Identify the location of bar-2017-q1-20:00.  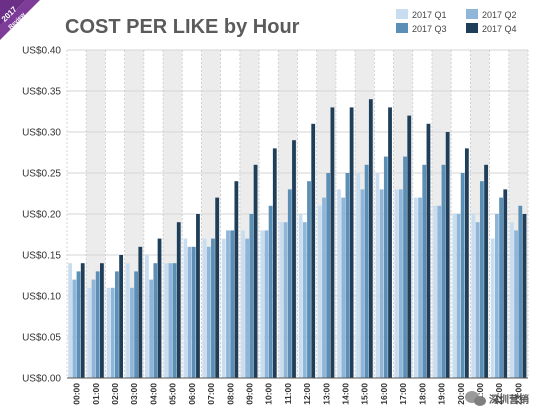
(454, 296).